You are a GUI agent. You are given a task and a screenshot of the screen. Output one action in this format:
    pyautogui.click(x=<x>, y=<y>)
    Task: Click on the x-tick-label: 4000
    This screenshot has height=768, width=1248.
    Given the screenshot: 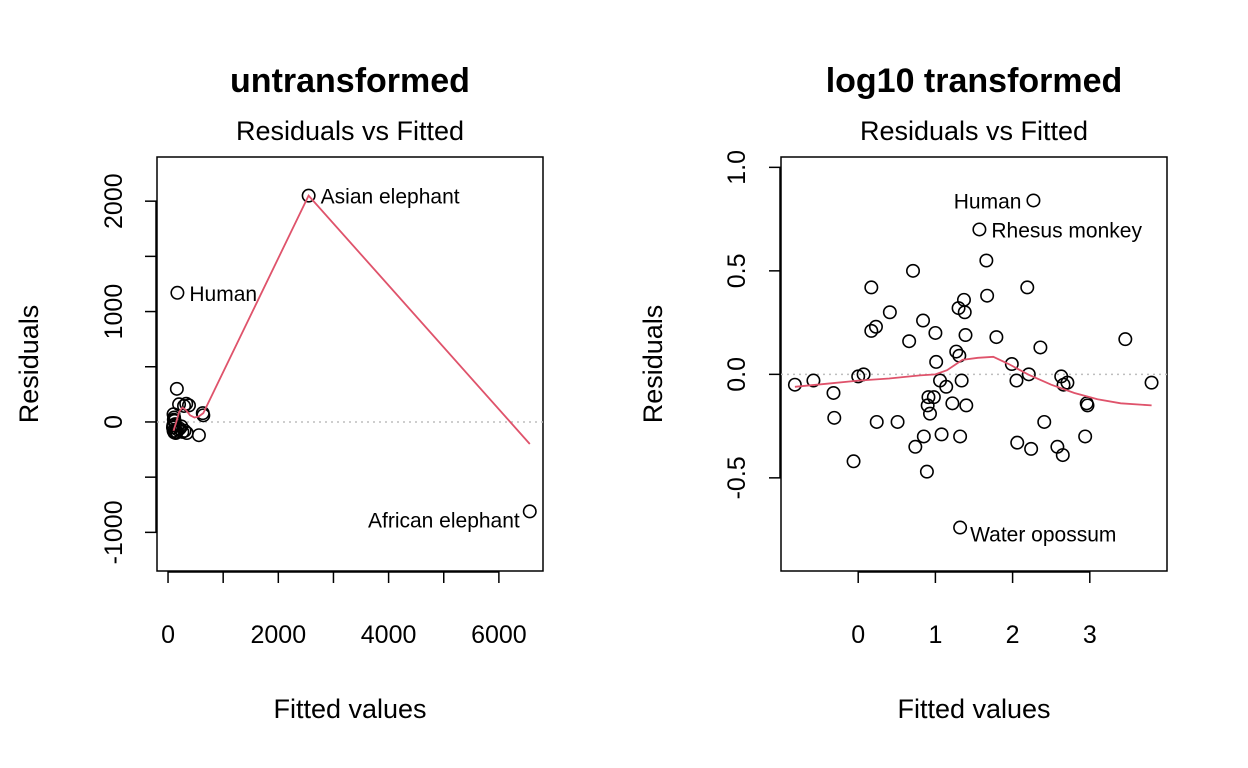 What is the action you would take?
    pyautogui.click(x=389, y=635)
    